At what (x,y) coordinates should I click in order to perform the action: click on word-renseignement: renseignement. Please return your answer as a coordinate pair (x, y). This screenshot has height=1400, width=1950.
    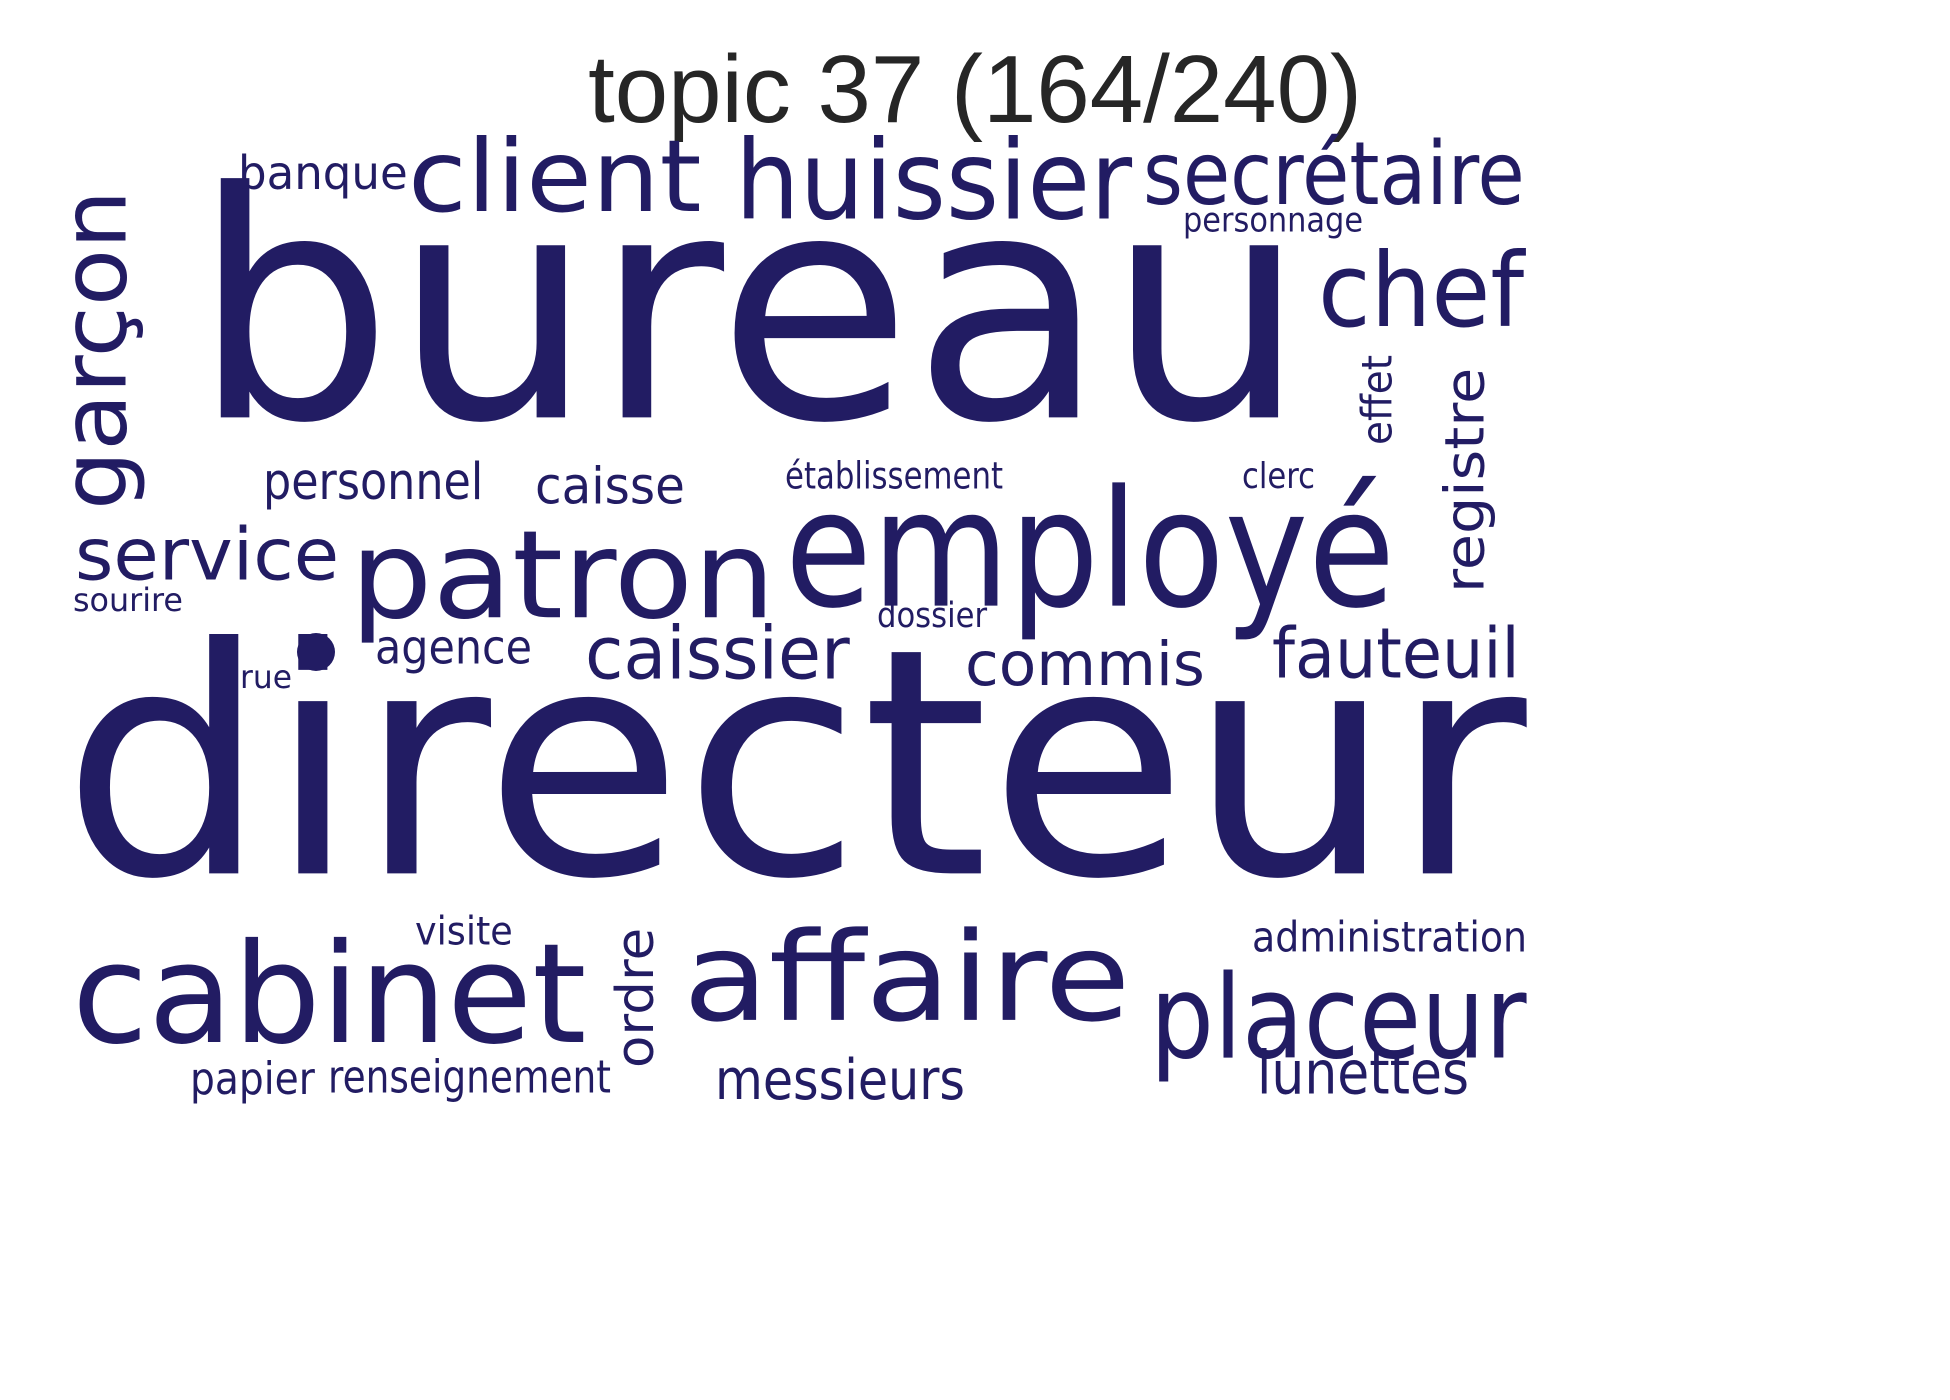
    Looking at the image, I should click on (469, 1077).